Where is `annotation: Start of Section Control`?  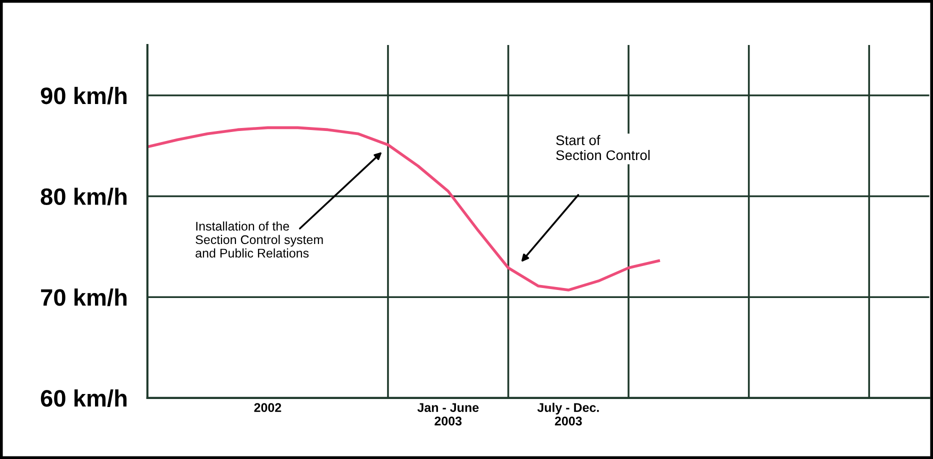 annotation: Start of Section Control is located at coordinates (603, 147).